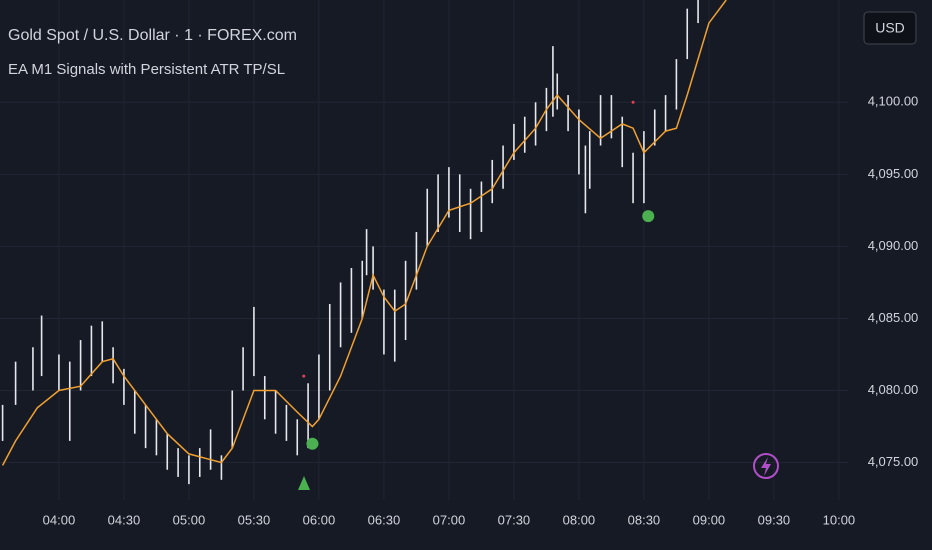  Describe the element at coordinates (514, 519) in the screenshot. I see `x-tick-label: 07:30` at that location.